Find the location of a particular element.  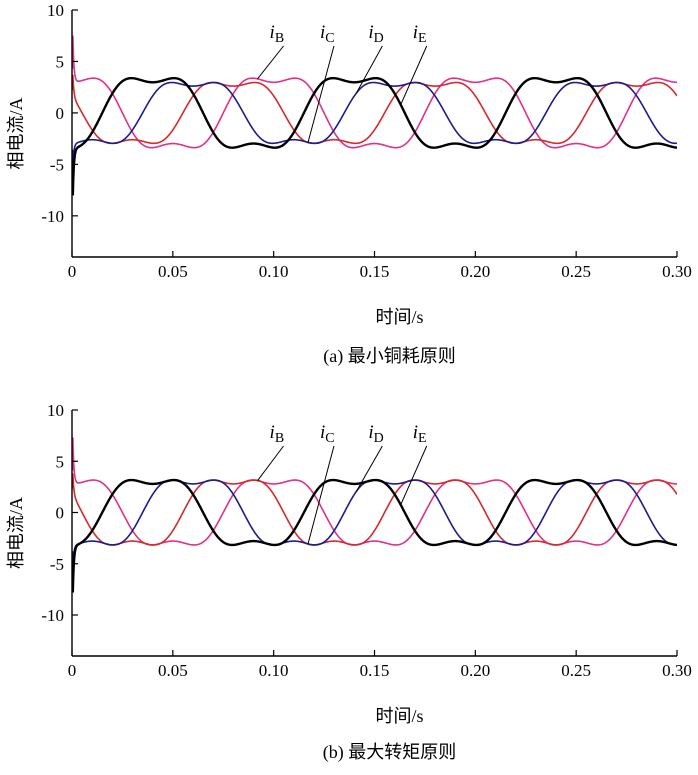

chart-caption: (a) 最小铜耗原则 is located at coordinates (389, 356).